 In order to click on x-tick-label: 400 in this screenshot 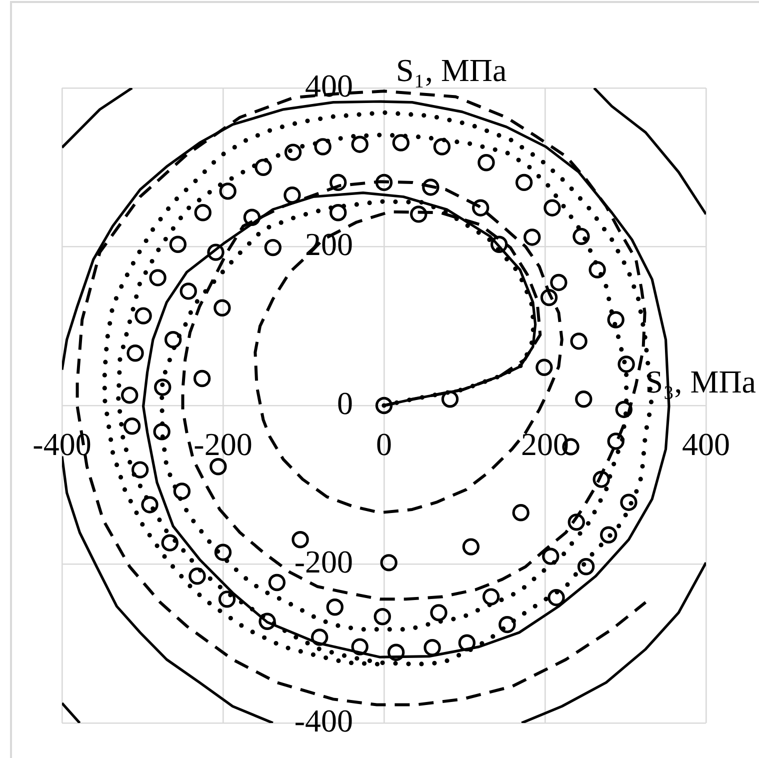, I will do `click(706, 444)`.